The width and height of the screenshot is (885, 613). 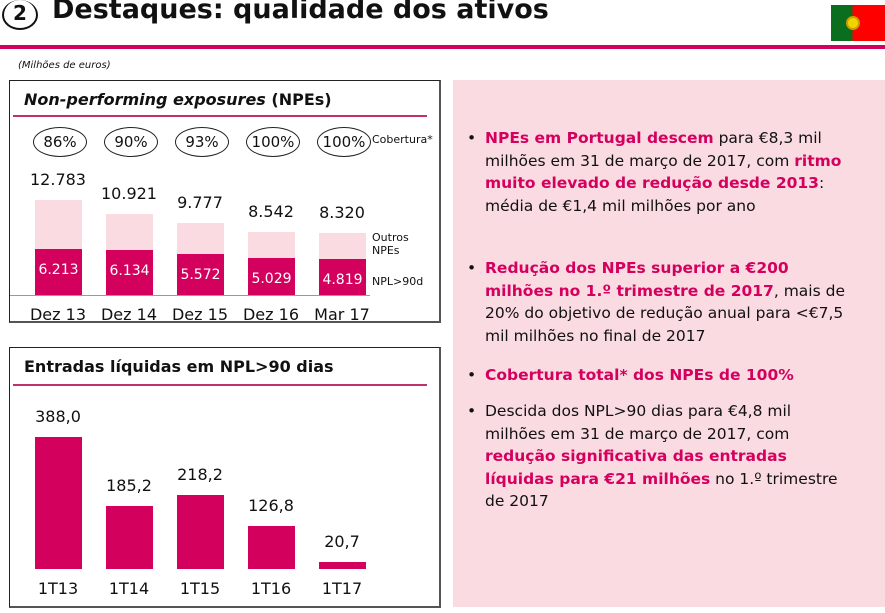 What do you see at coordinates (220, 116) in the screenshot?
I see `npe-title-underline` at bounding box center [220, 116].